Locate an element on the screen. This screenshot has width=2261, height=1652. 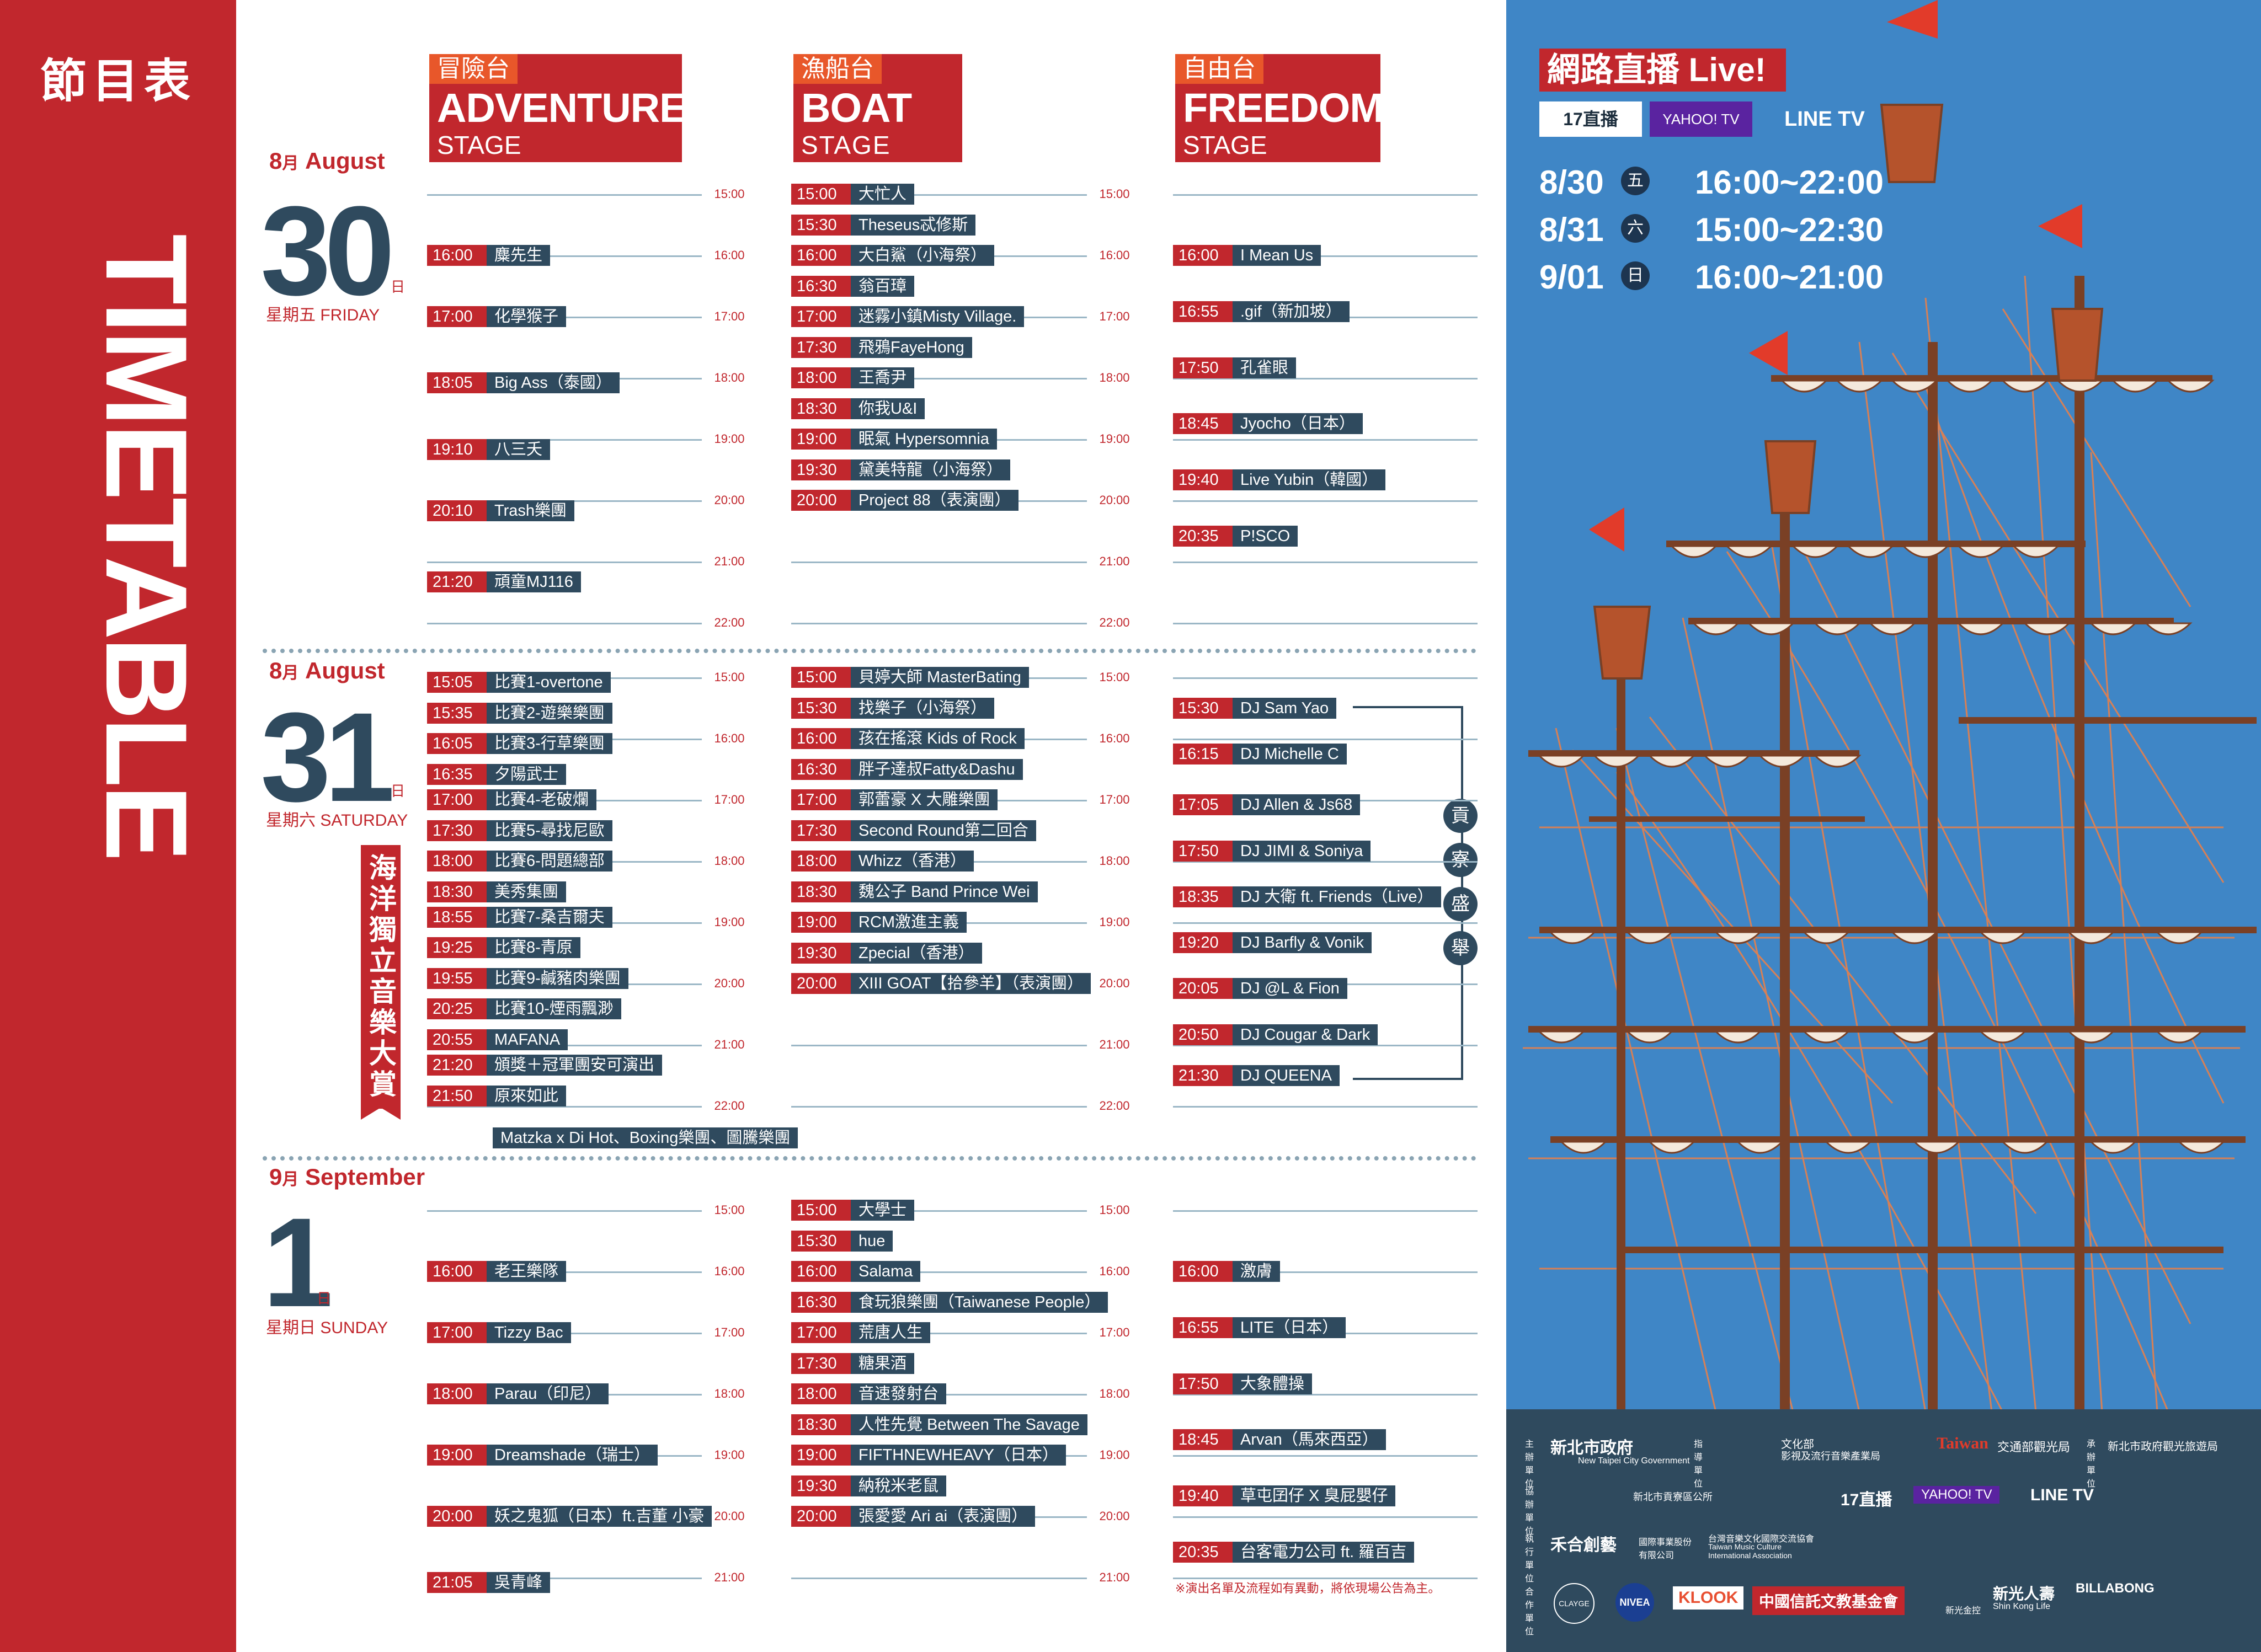
day2-month: 8月 August is located at coordinates (327, 670).